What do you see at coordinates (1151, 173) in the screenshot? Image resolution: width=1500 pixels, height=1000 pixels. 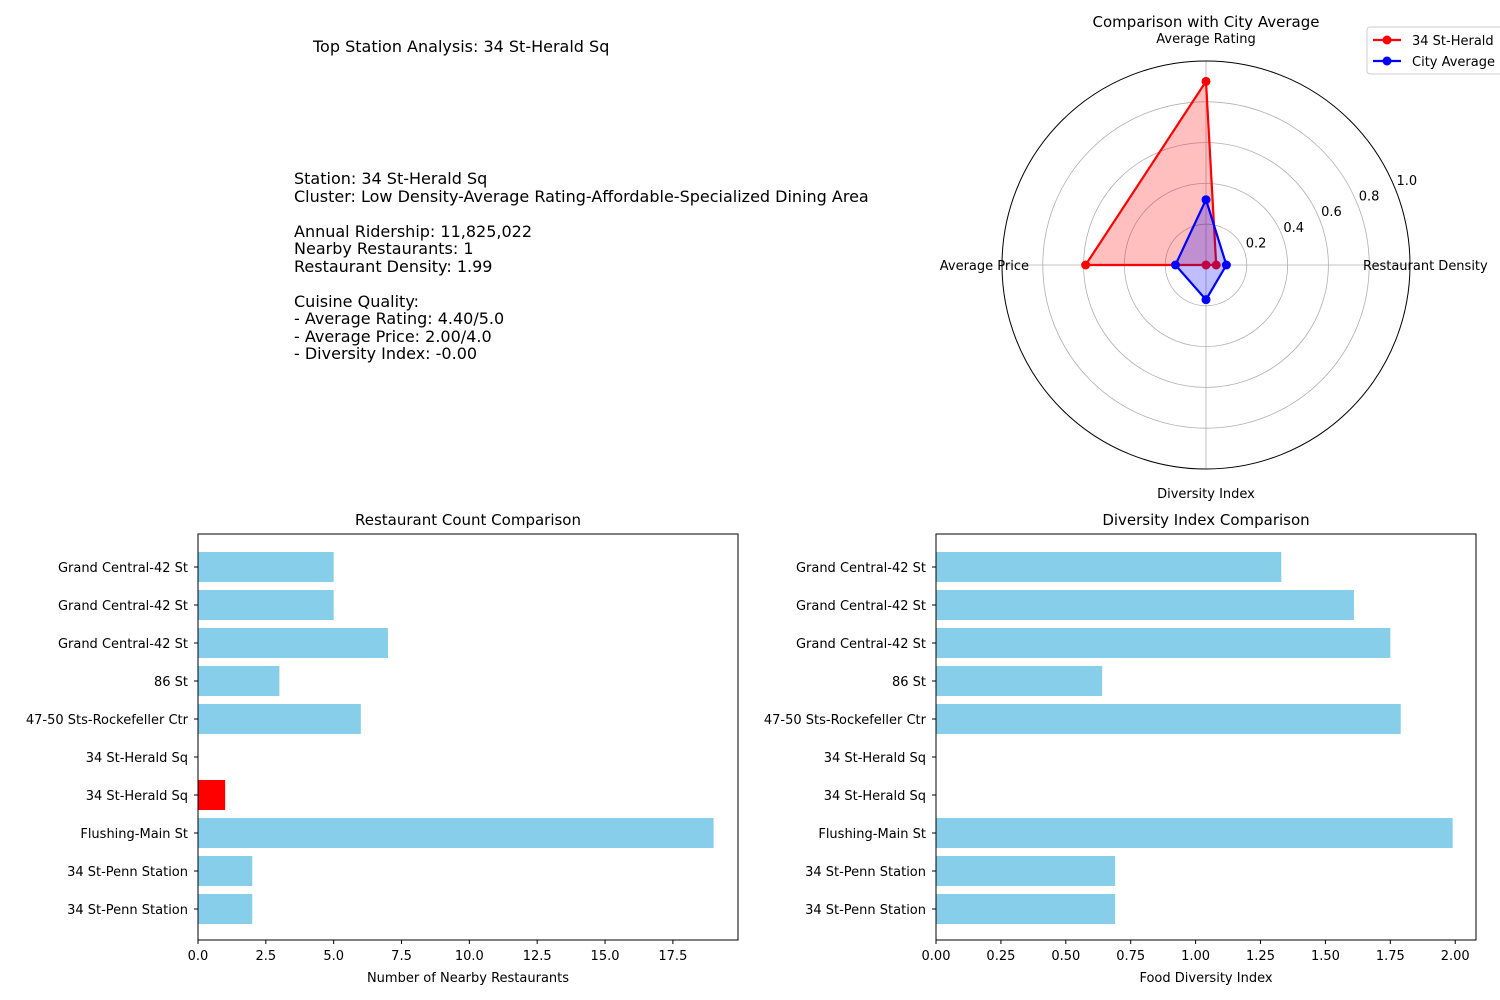 I see `radar-series-fill` at bounding box center [1151, 173].